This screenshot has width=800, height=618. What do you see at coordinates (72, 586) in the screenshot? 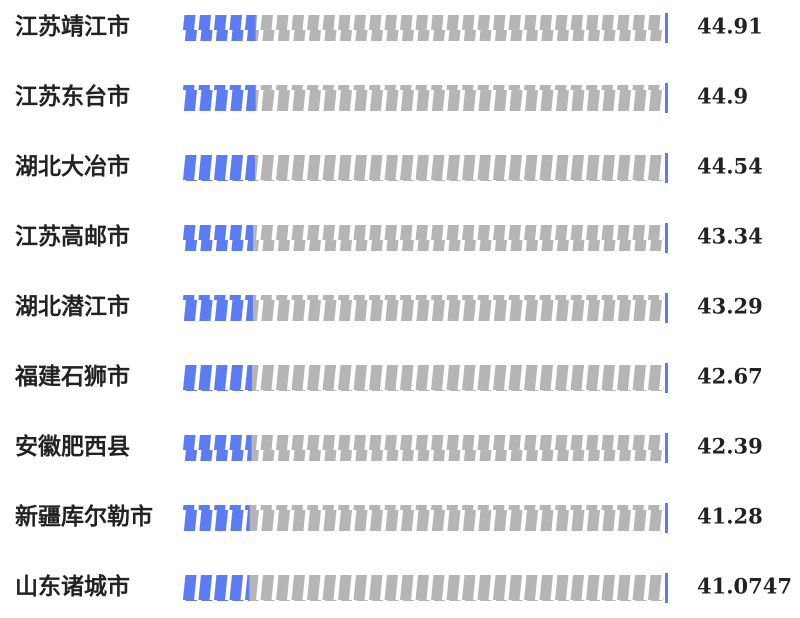
I see `category-label: 山东诸城市` at bounding box center [72, 586].